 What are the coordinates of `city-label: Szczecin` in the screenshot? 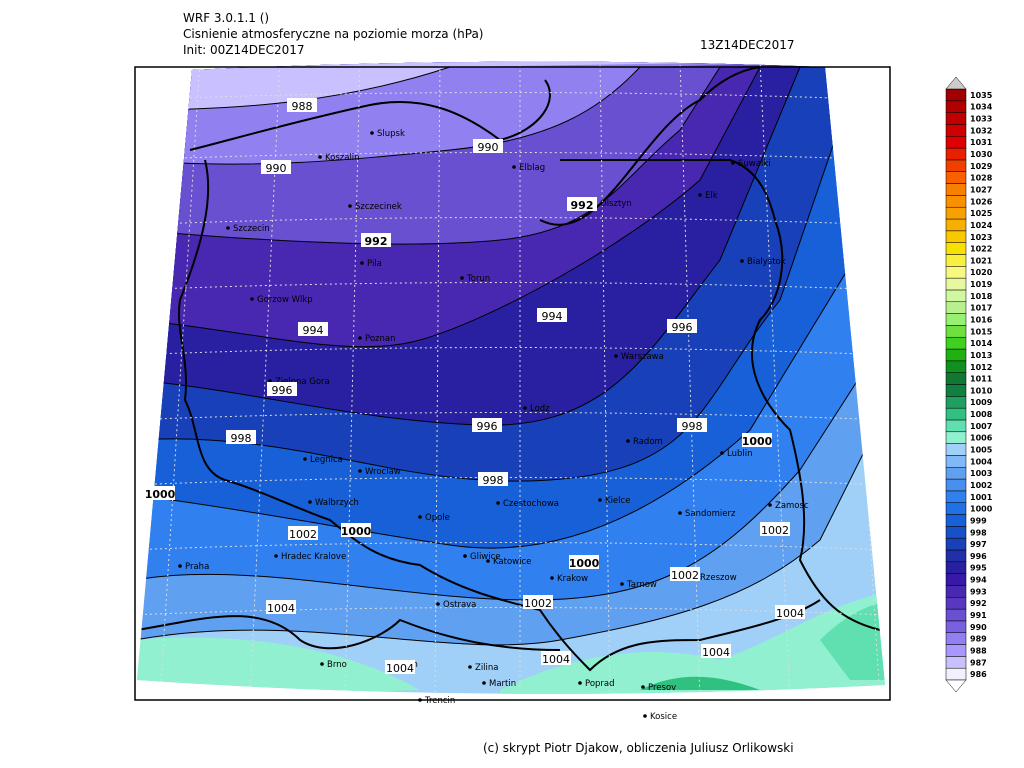 It's located at (251, 229).